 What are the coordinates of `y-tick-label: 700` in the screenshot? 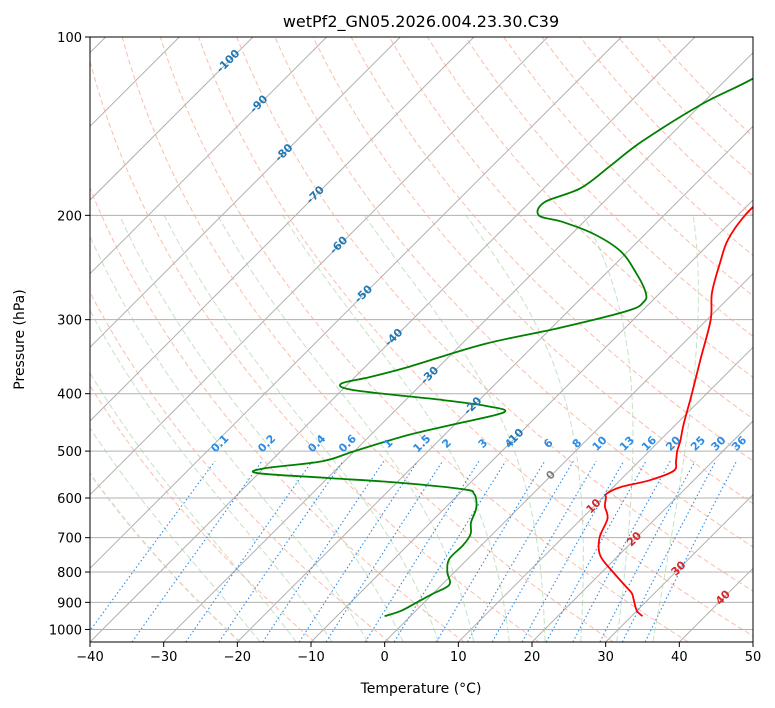 It's located at (69, 539).